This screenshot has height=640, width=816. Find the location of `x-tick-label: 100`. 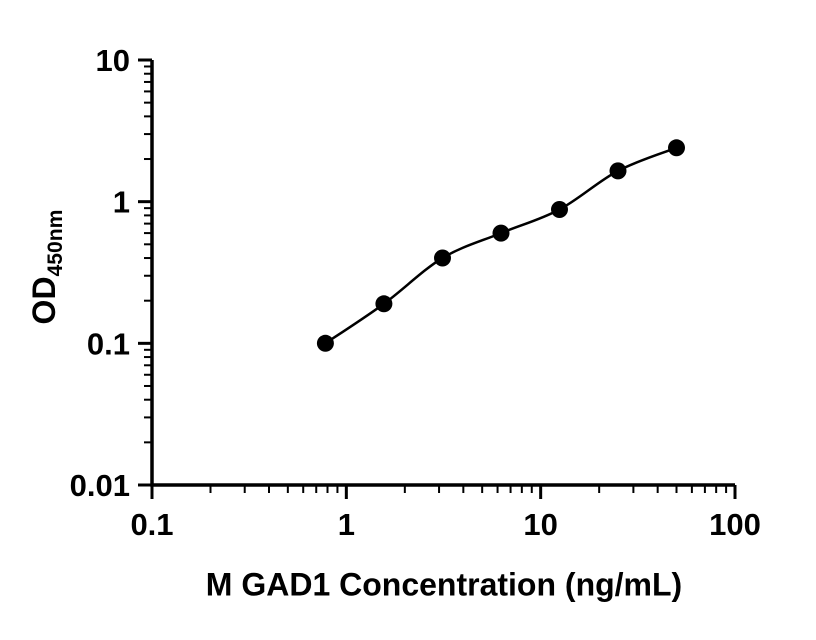

x-tick-label: 100 is located at coordinates (735, 524).